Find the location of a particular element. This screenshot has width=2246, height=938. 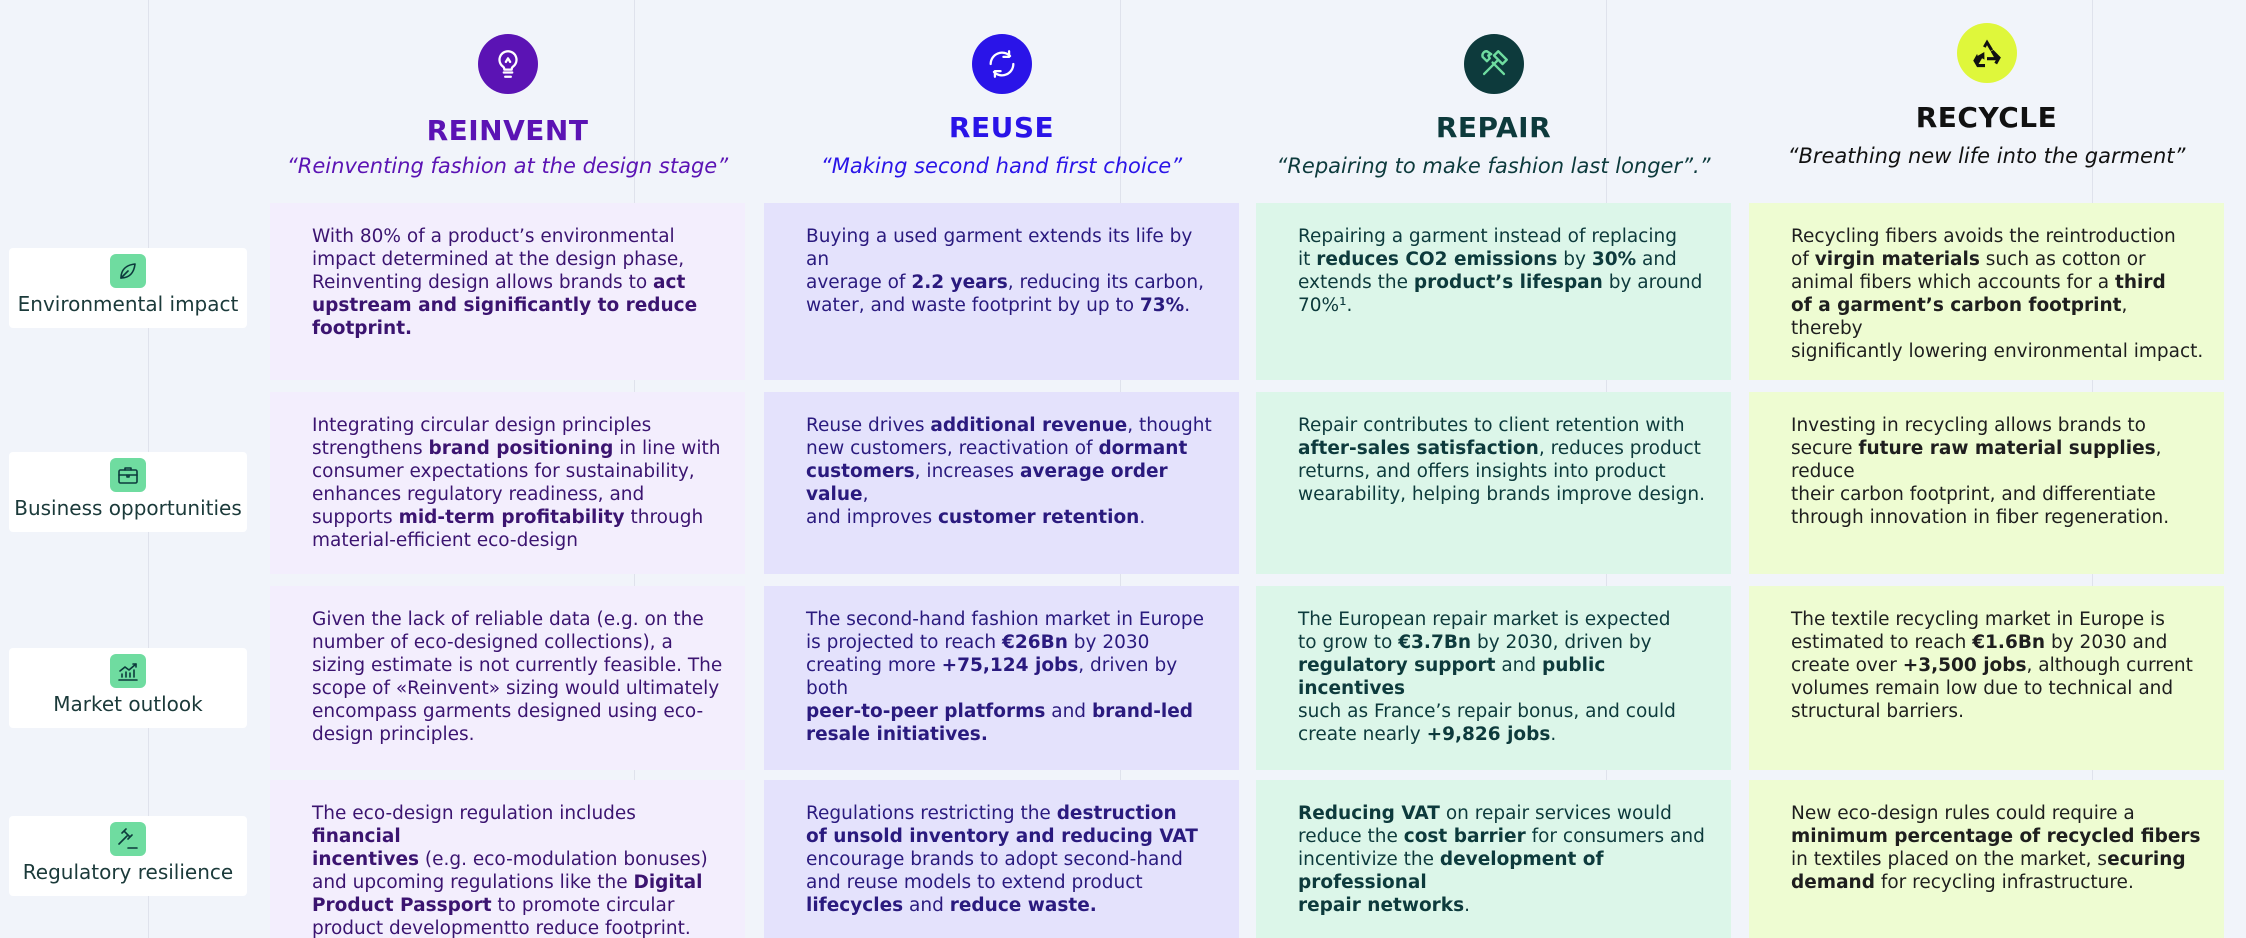

row-label-market: Market outlook is located at coordinates (128, 688).